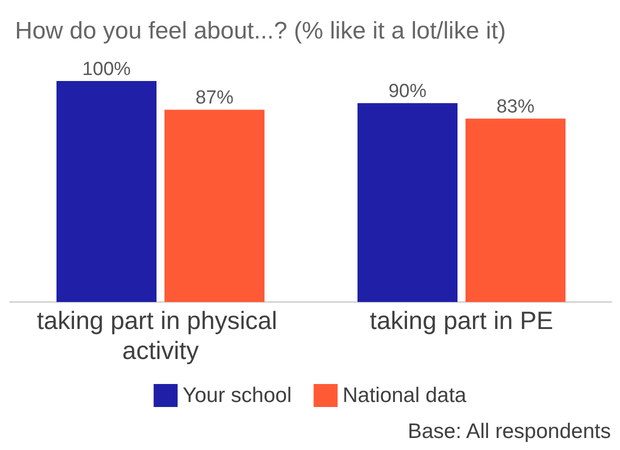 This screenshot has height=450, width=620. What do you see at coordinates (106, 69) in the screenshot?
I see `data-label: 100%` at bounding box center [106, 69].